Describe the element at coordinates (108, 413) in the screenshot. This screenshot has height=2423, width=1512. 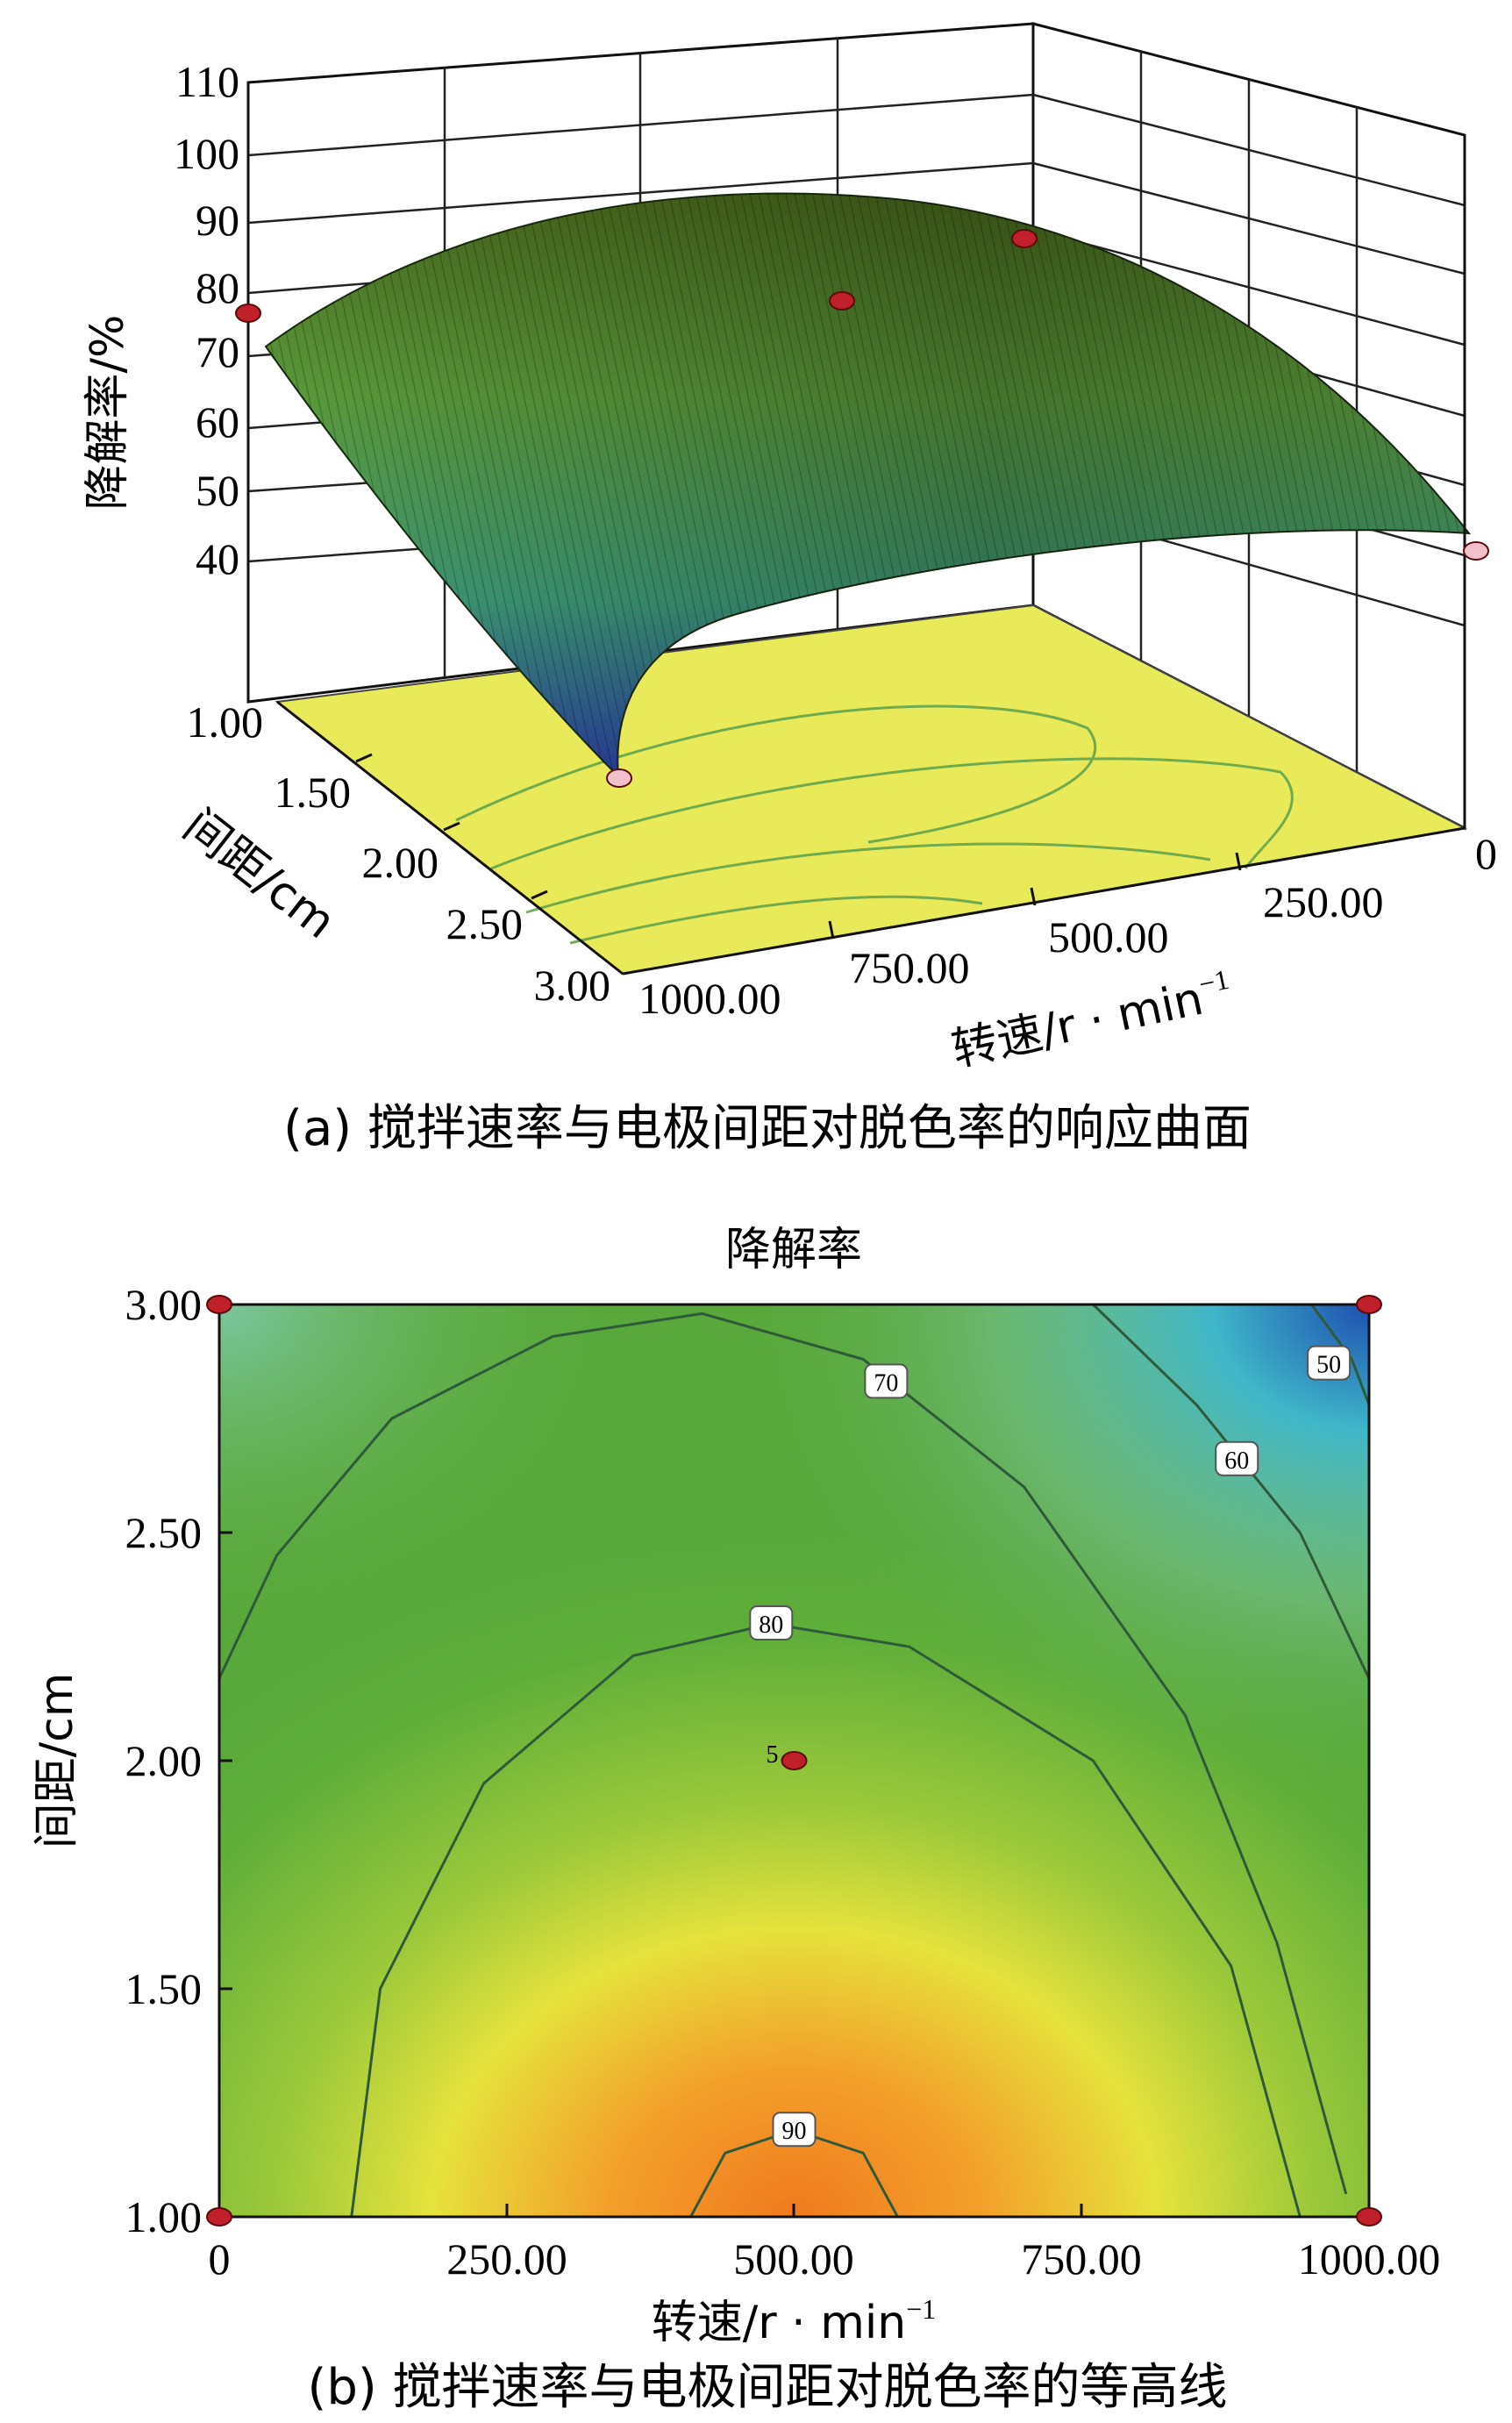
I see `z-axis-label: 降解率/%` at that location.